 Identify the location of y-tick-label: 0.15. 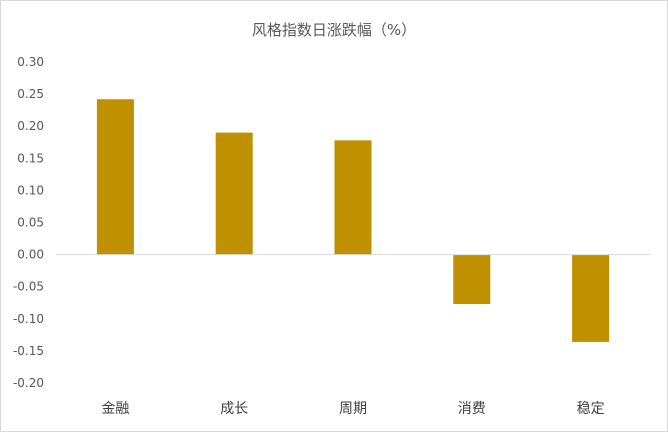
(30, 158).